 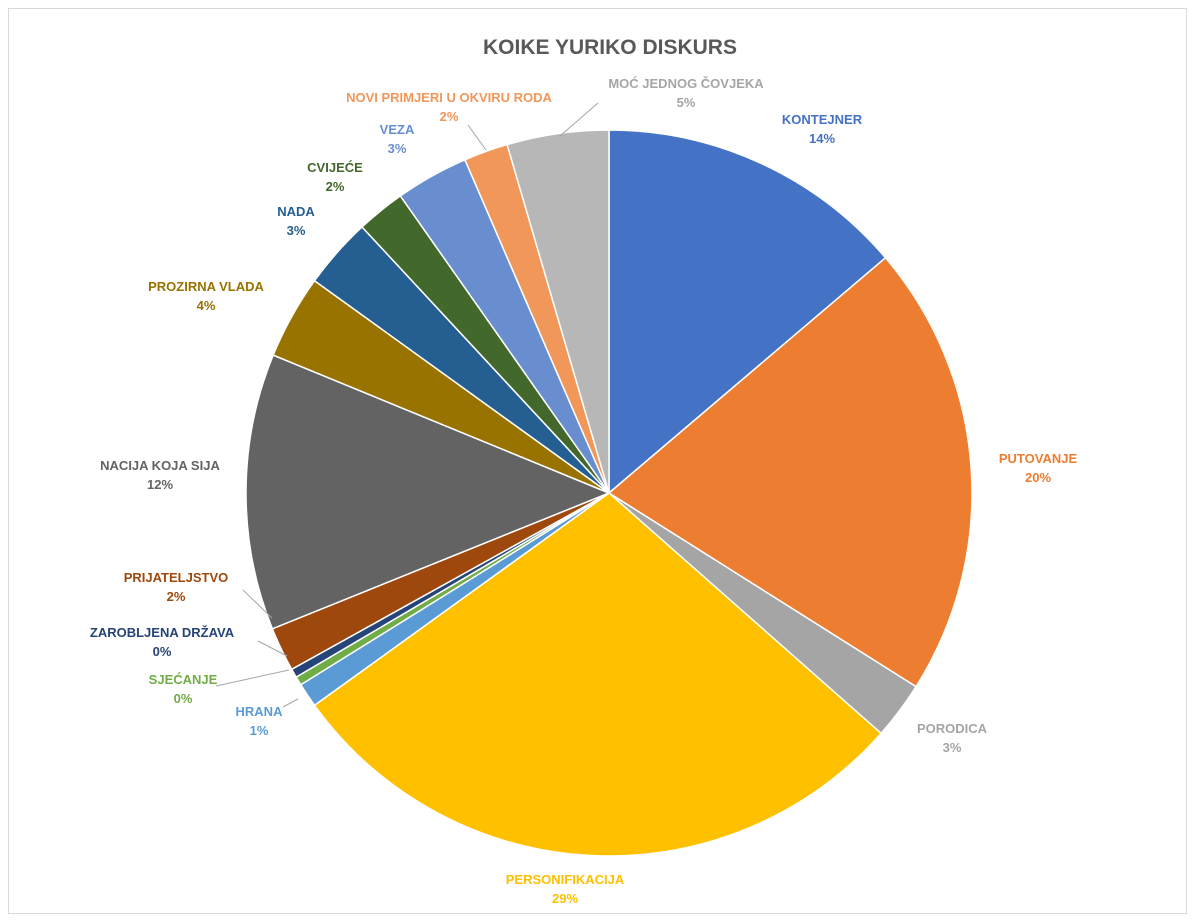 What do you see at coordinates (610, 47) in the screenshot?
I see `chart-title: KOIKE YURIKO DISKURS` at bounding box center [610, 47].